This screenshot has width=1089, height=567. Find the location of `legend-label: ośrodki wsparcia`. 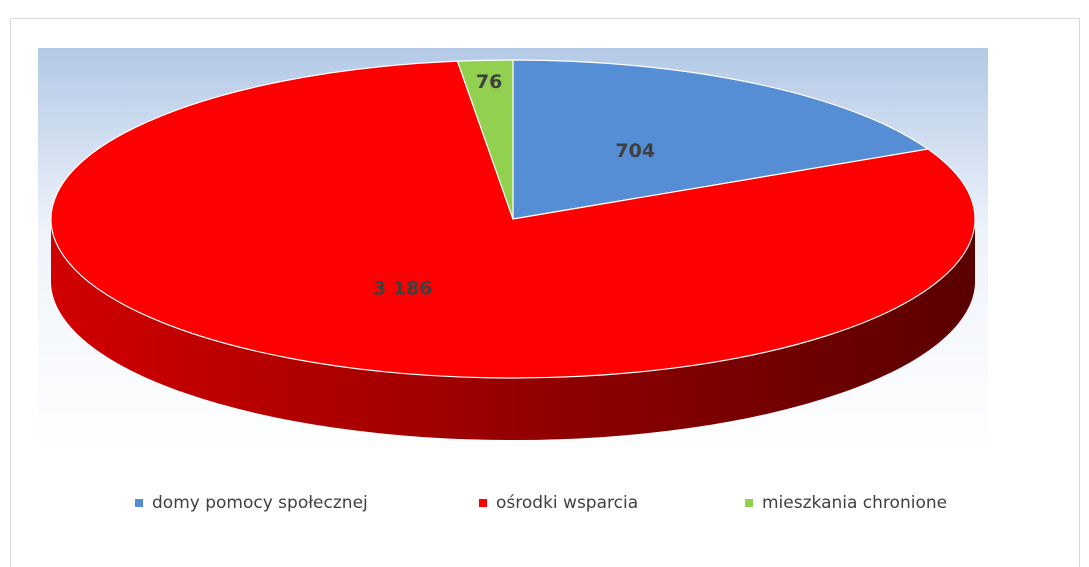

legend-label: ośrodki wsparcia is located at coordinates (567, 503).